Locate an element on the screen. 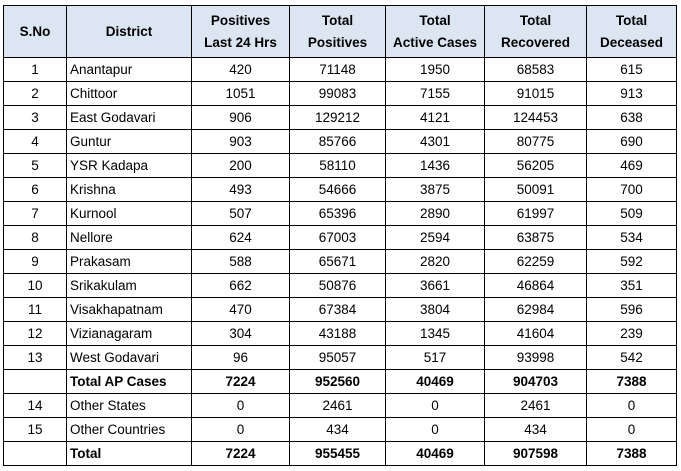 This screenshot has width=681, height=471. cell-sno: 7 is located at coordinates (35, 213).